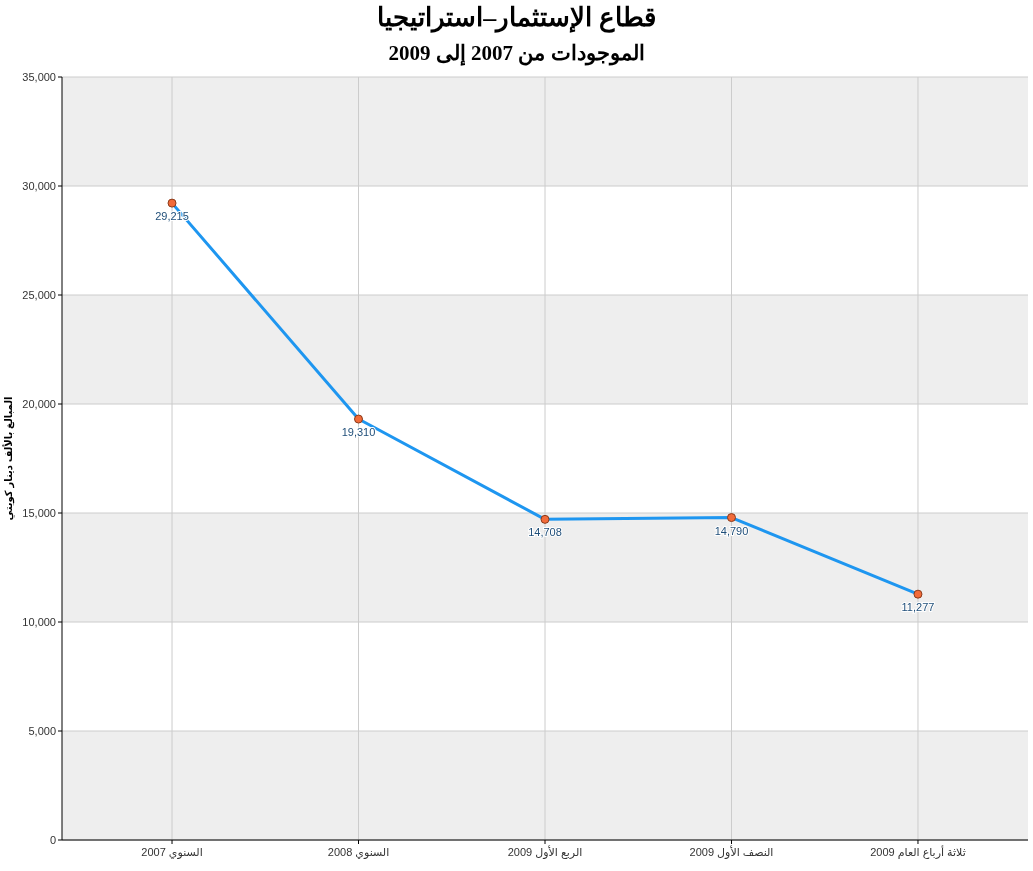 The height and width of the screenshot is (871, 1033). What do you see at coordinates (516, 18) in the screenshot?
I see `chart-title: قطاع الإستثمار–استراتيجيا` at bounding box center [516, 18].